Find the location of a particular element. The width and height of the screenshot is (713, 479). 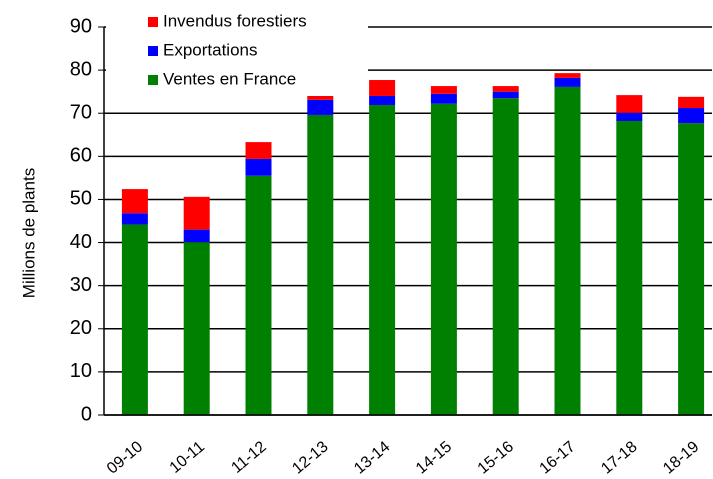

y-tick-label: 40 is located at coordinates (81, 242).